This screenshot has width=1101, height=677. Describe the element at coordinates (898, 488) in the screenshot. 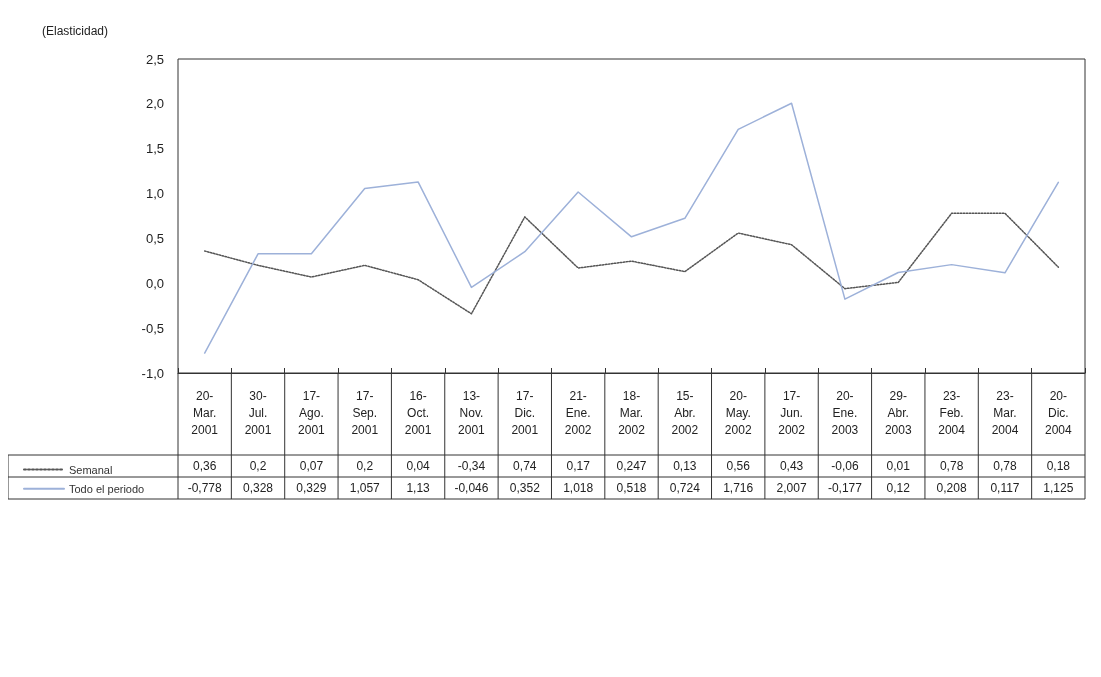

I see `data-label: 0,12` at that location.